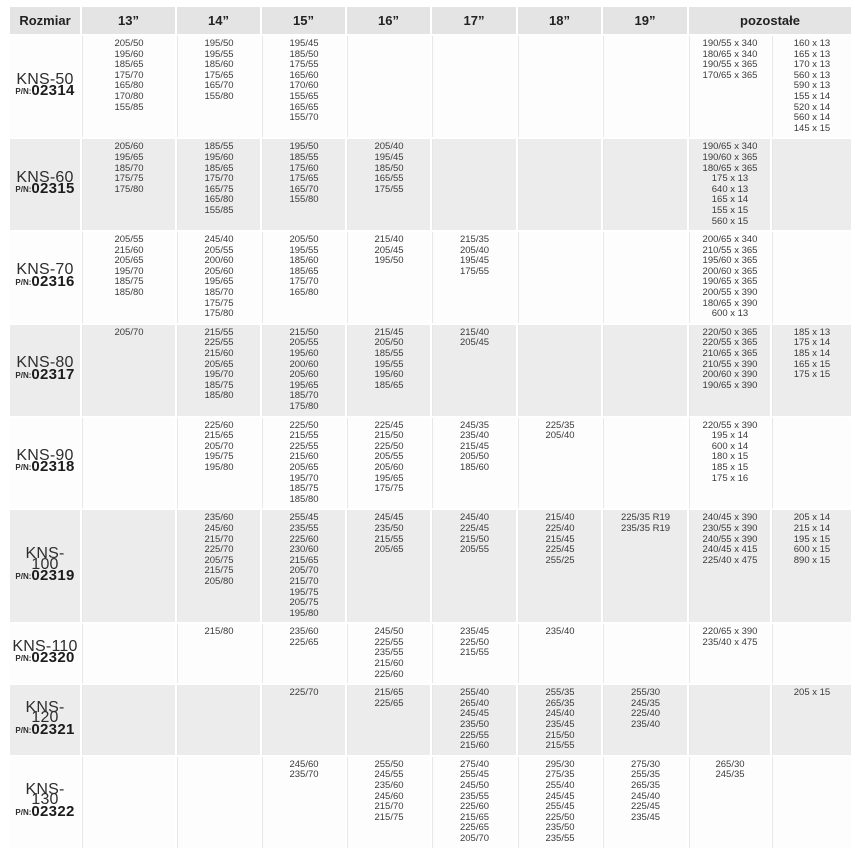 This screenshot has width=855, height=850. Describe the element at coordinates (559, 463) in the screenshot. I see `size-cell-c18: 225/35 205/40` at that location.